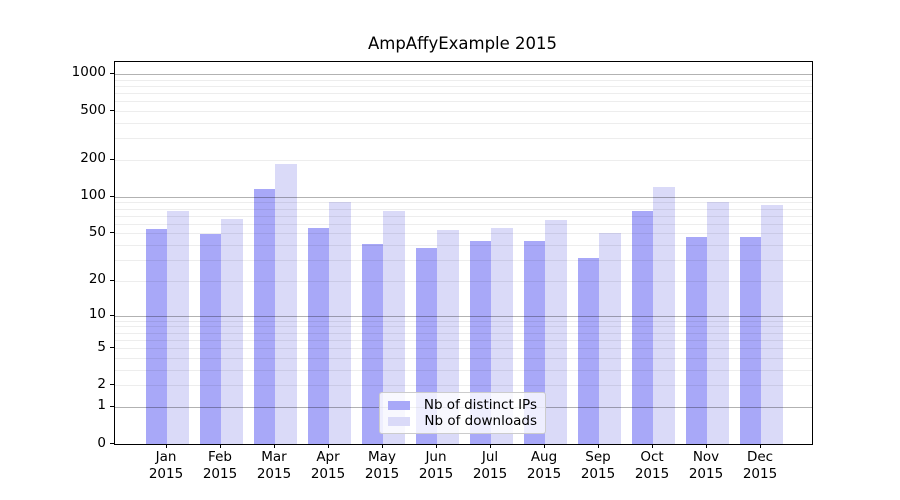  I want to click on bar-ips-mar, so click(264, 316).